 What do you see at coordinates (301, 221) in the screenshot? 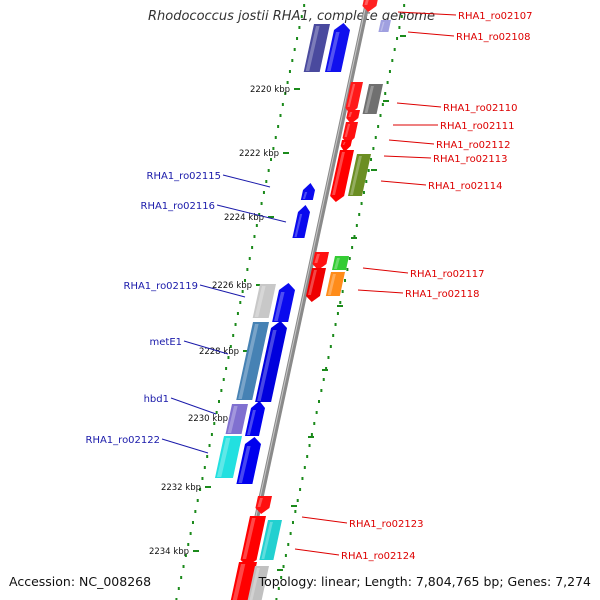
I see `gene-ro02116` at bounding box center [301, 221].